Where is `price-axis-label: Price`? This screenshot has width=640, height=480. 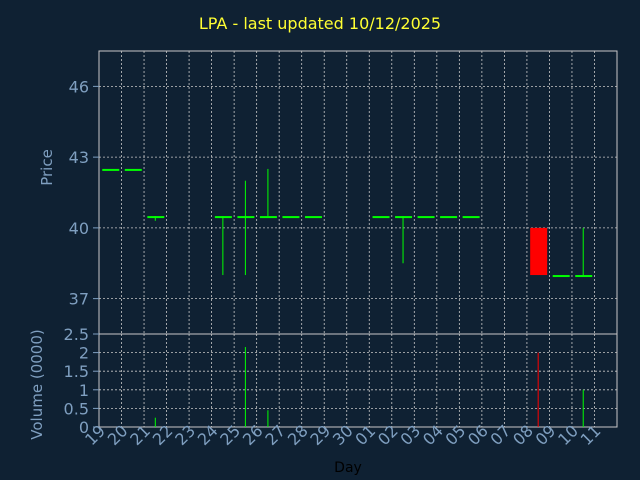
price-axis-label: Price is located at coordinates (47, 167).